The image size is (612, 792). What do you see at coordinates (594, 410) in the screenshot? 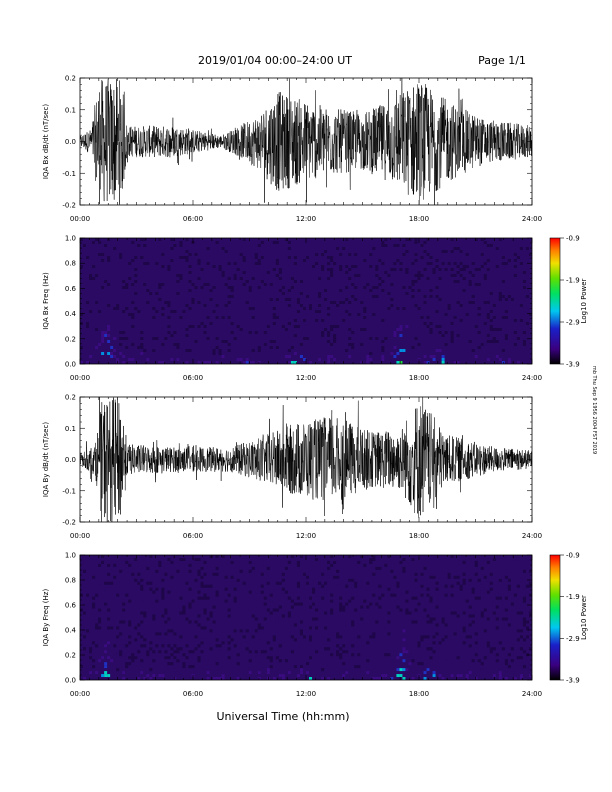
I see `side-stamp: mb Thu Sep 9 1956 2004 FST 2019` at bounding box center [594, 410].